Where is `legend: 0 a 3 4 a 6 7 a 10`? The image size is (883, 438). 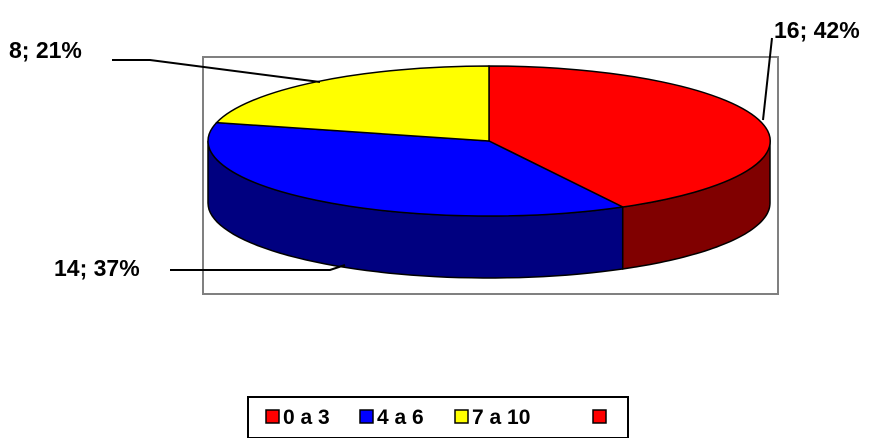 legend: 0 a 3 4 a 6 7 a 10 is located at coordinates (438, 417).